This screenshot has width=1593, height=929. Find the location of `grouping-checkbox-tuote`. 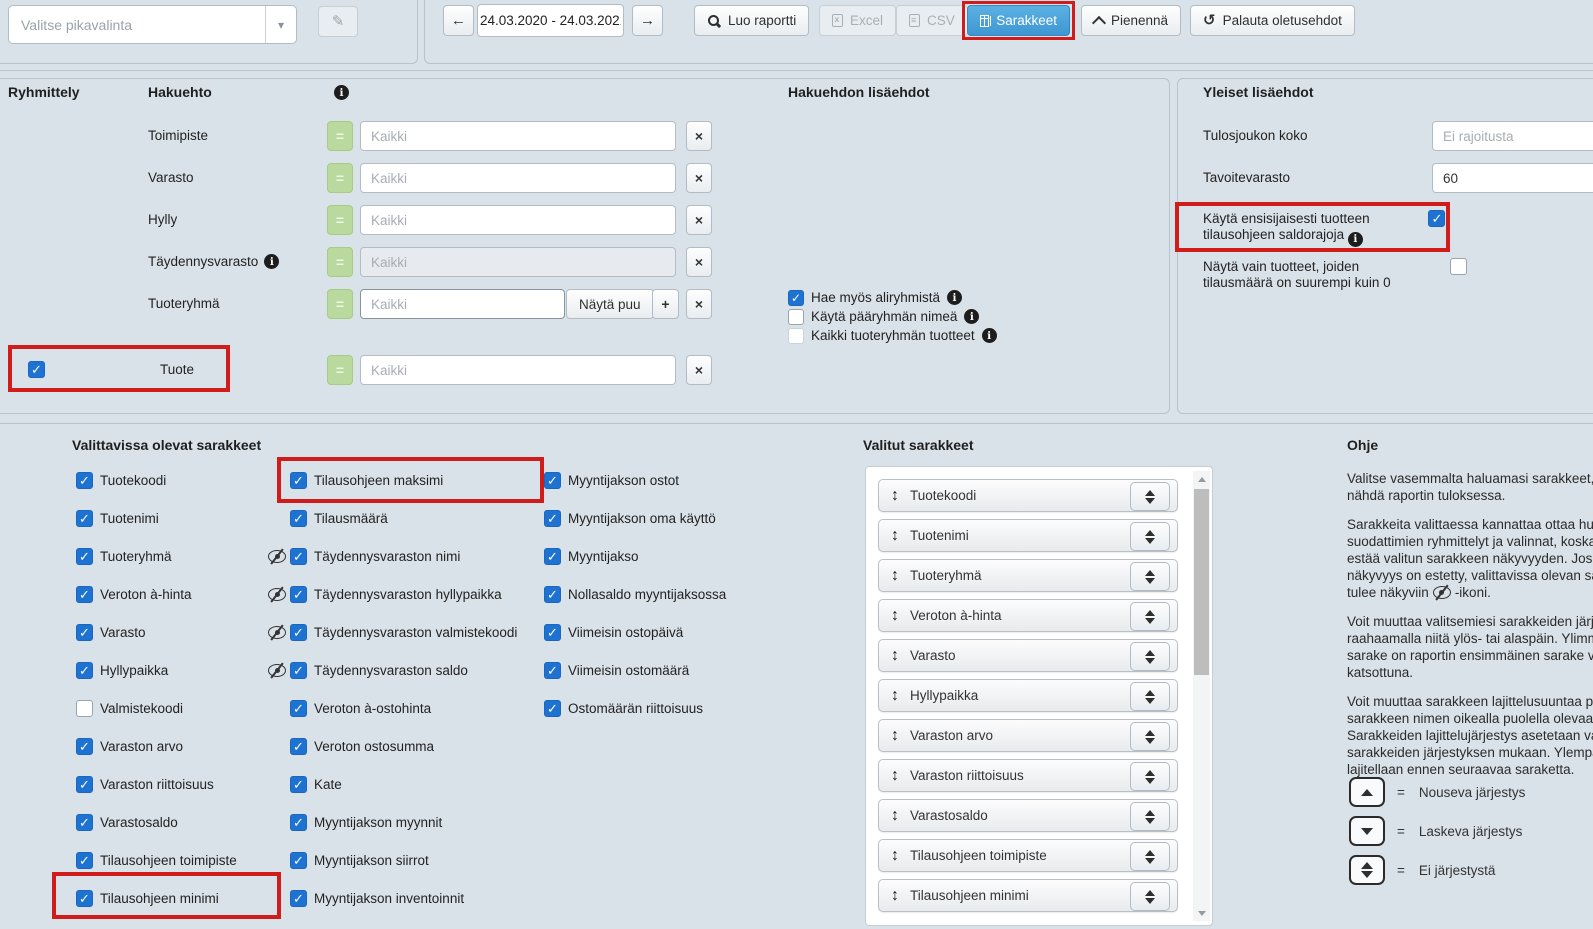

grouping-checkbox-tuote is located at coordinates (36, 369).